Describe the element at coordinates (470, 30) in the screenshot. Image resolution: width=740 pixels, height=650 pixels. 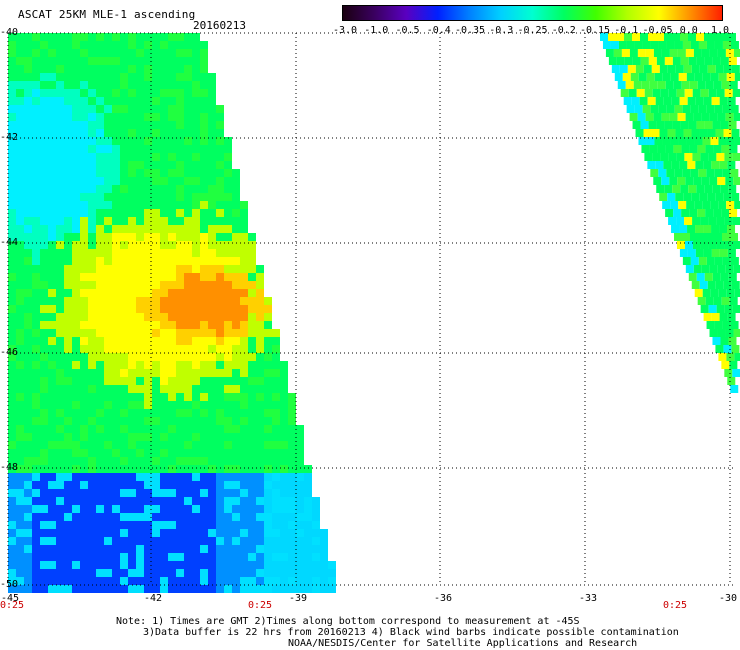
I see `colorbar-tick-label: -0.35` at that location.